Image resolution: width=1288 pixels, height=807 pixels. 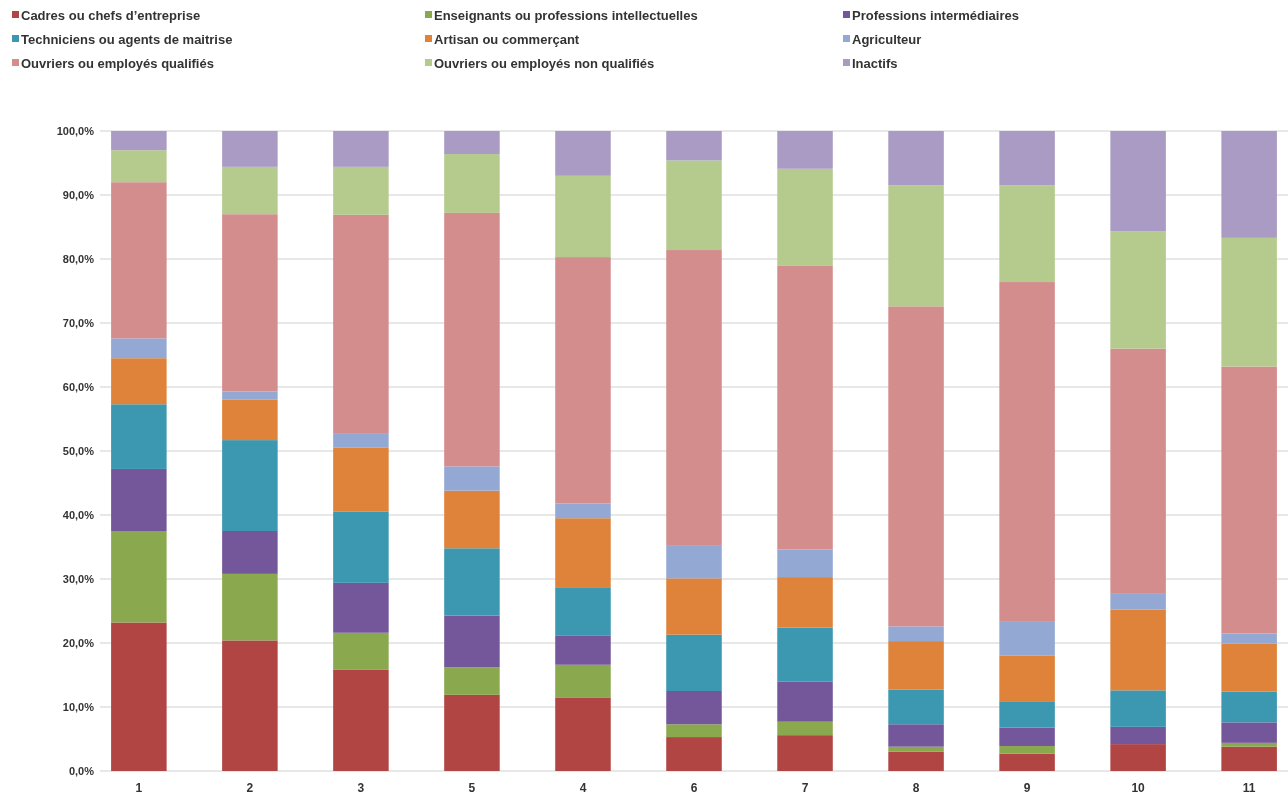 I want to click on y-tick-label: 70,0%, so click(x=78, y=323).